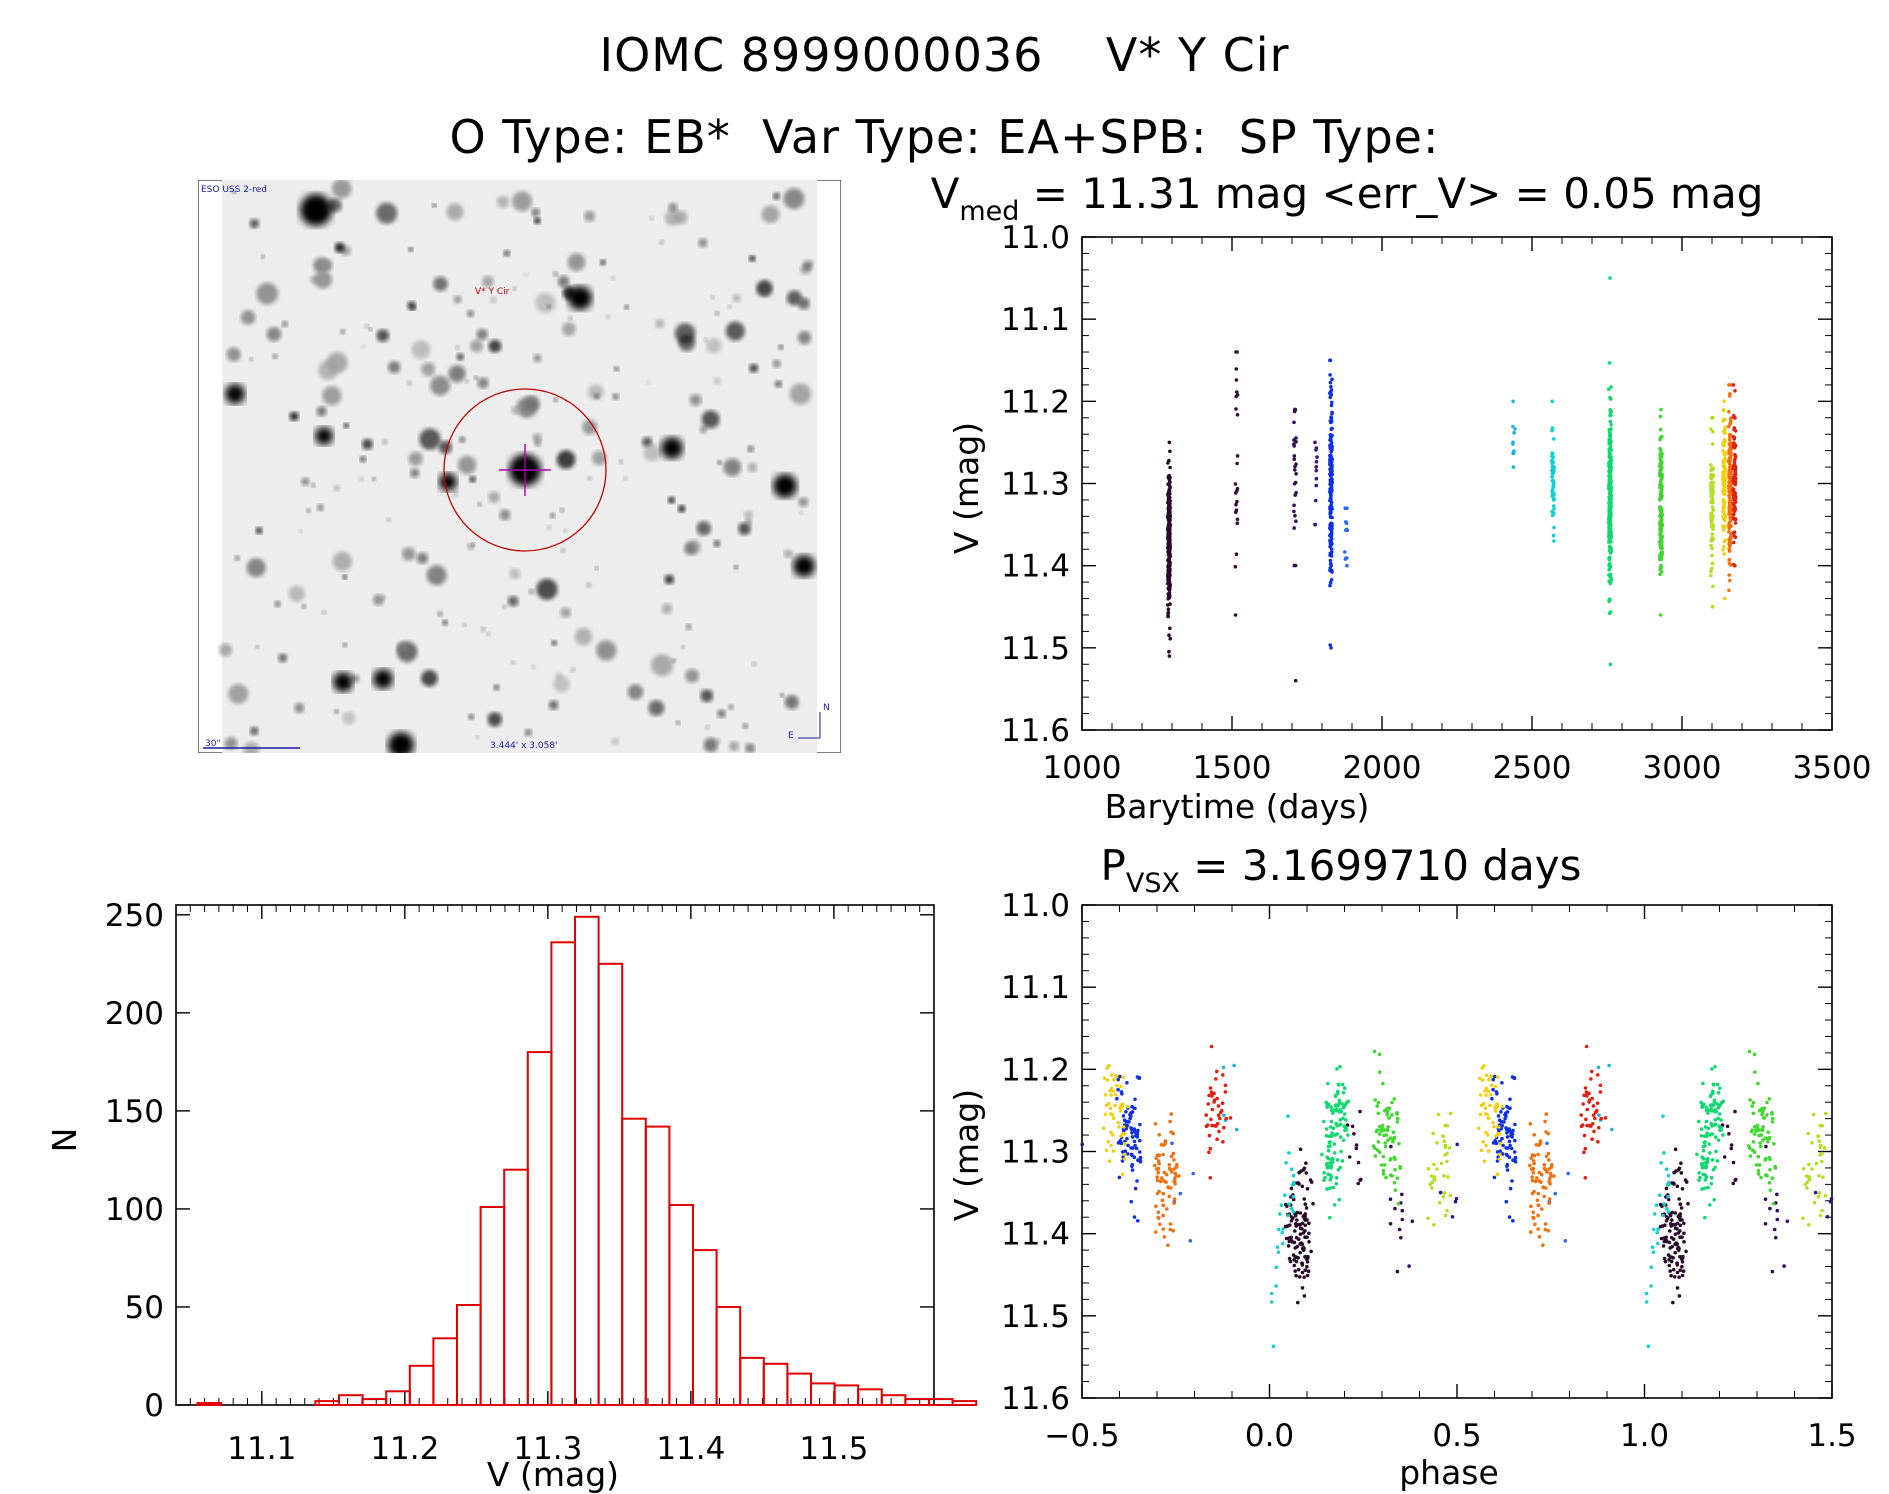 This screenshot has height=1494, width=1889. I want to click on histogram-bars, so click(587, 1161).